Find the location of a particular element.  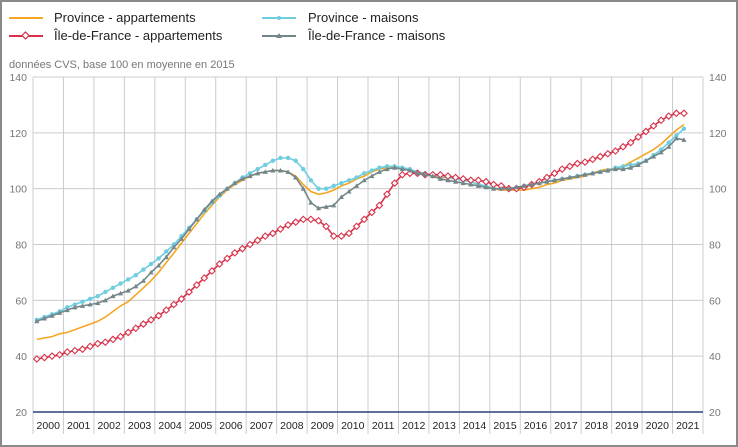

x-tick-label: 2018 is located at coordinates (597, 426).